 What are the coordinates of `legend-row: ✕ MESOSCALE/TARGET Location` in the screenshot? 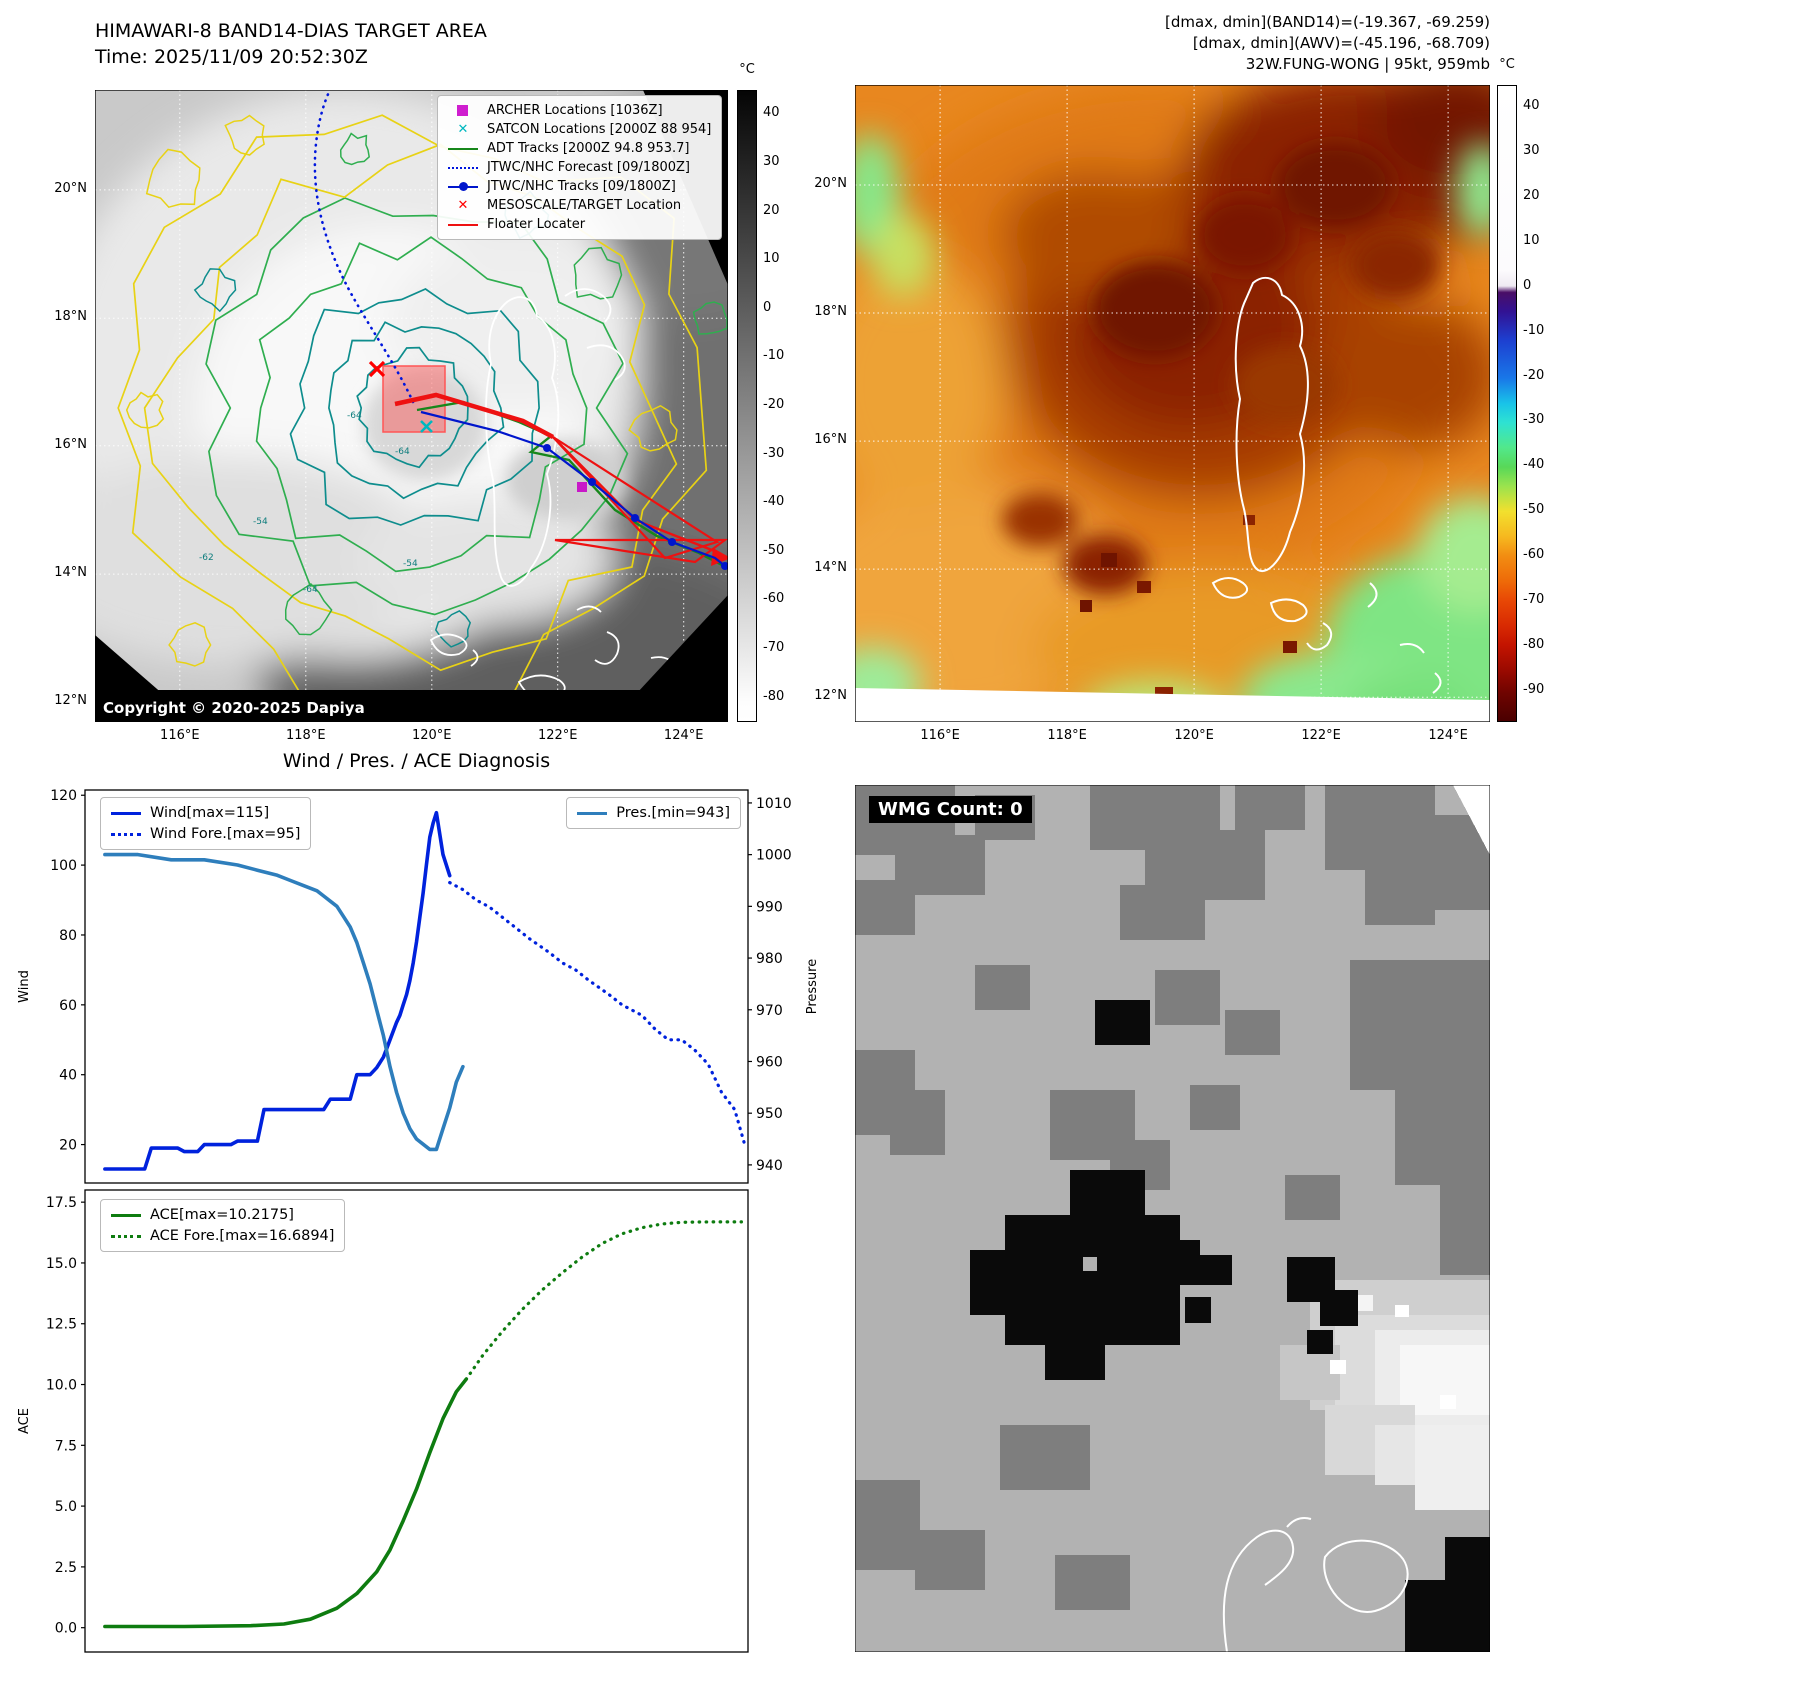 It's located at (579, 205).